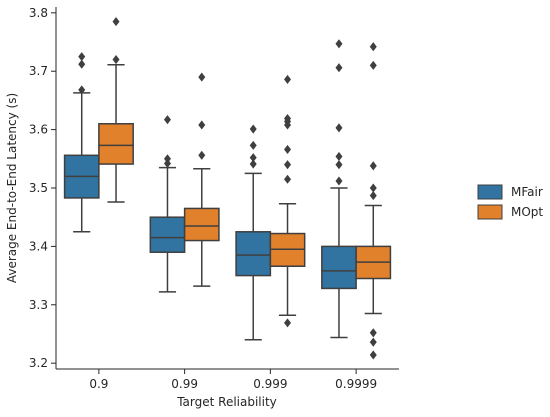 The image size is (550, 417). Describe the element at coordinates (510, 202) in the screenshot. I see `legend: MFair MOpt` at that location.